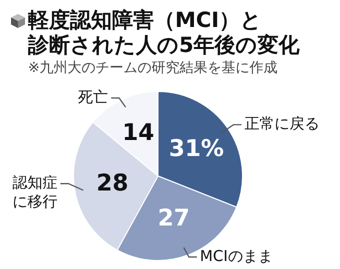 The image size is (340, 269). I want to click on slice-label: 認知症に移行, so click(35, 191).